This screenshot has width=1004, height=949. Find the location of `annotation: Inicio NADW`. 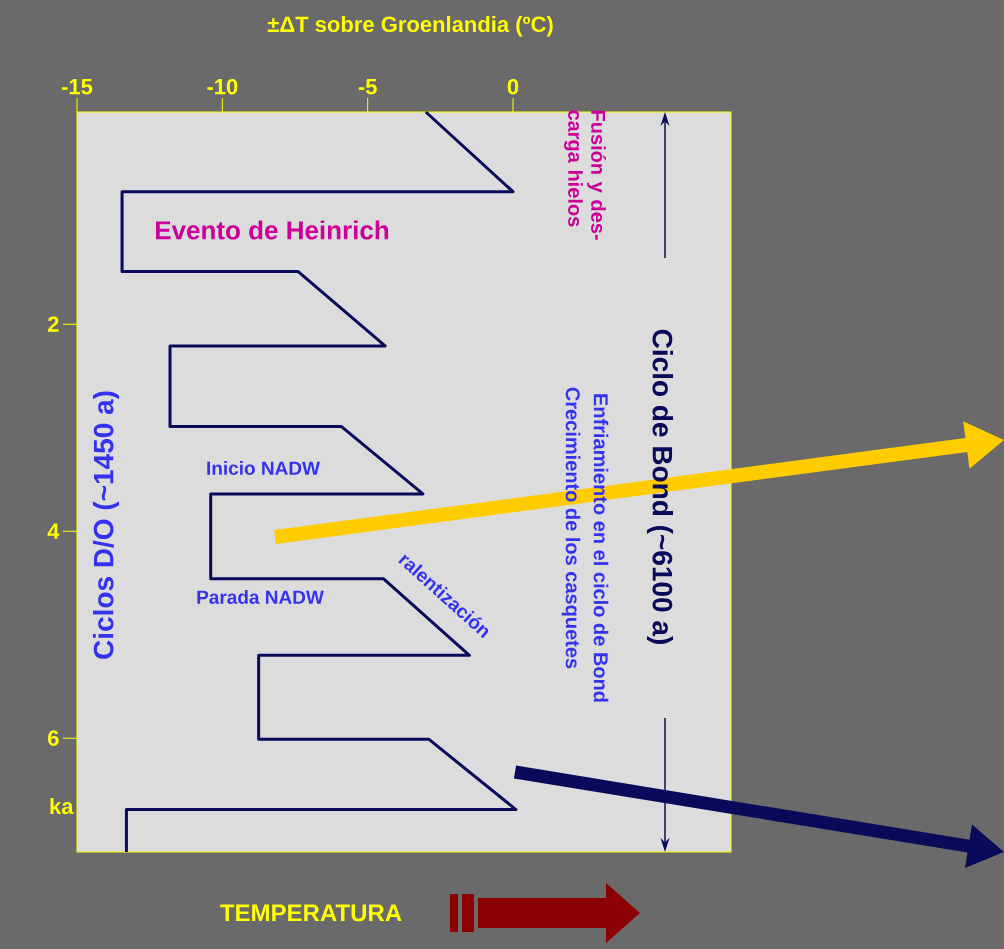

annotation: Inicio NADW is located at coordinates (263, 468).